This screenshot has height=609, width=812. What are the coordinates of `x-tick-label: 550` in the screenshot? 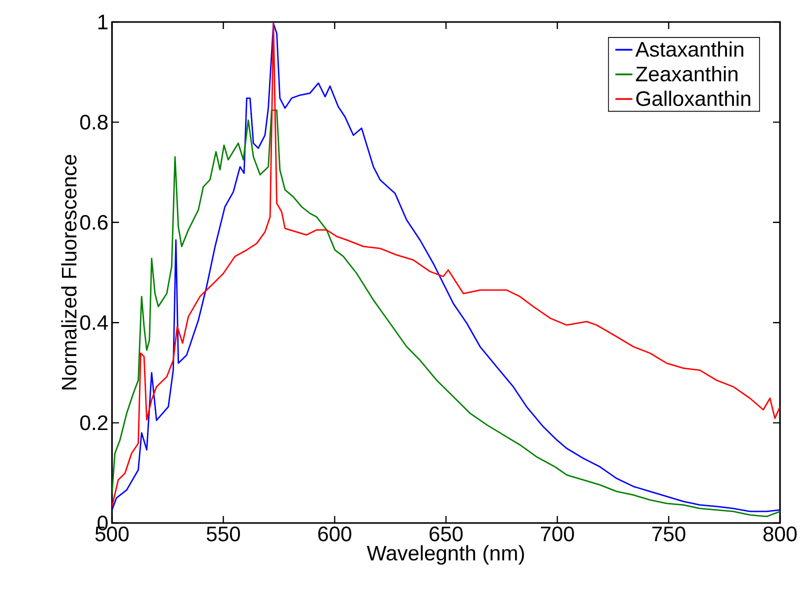 It's located at (223, 534).